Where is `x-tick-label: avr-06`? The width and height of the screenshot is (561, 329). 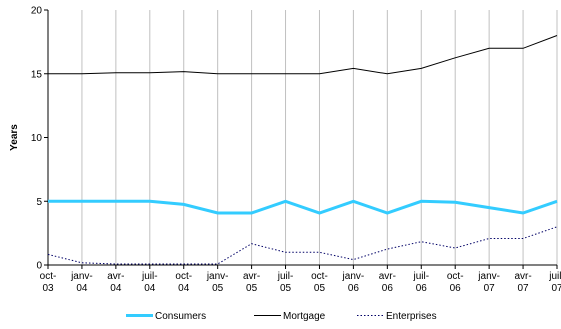 x-tick-label: avr-06 is located at coordinates (387, 282).